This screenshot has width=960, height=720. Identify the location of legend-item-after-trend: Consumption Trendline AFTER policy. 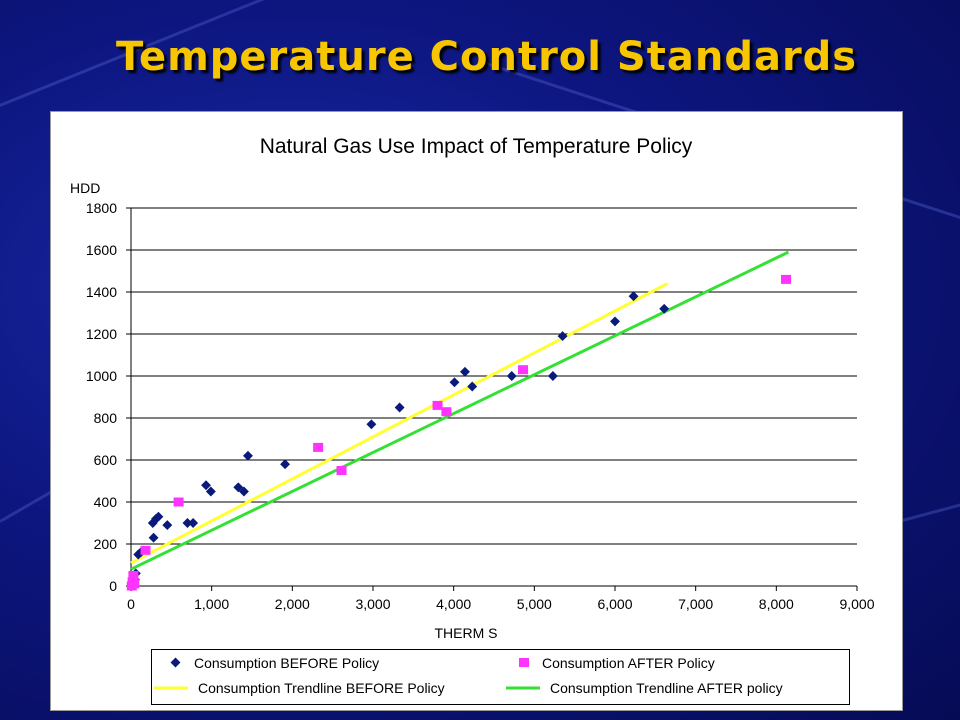
(643, 688).